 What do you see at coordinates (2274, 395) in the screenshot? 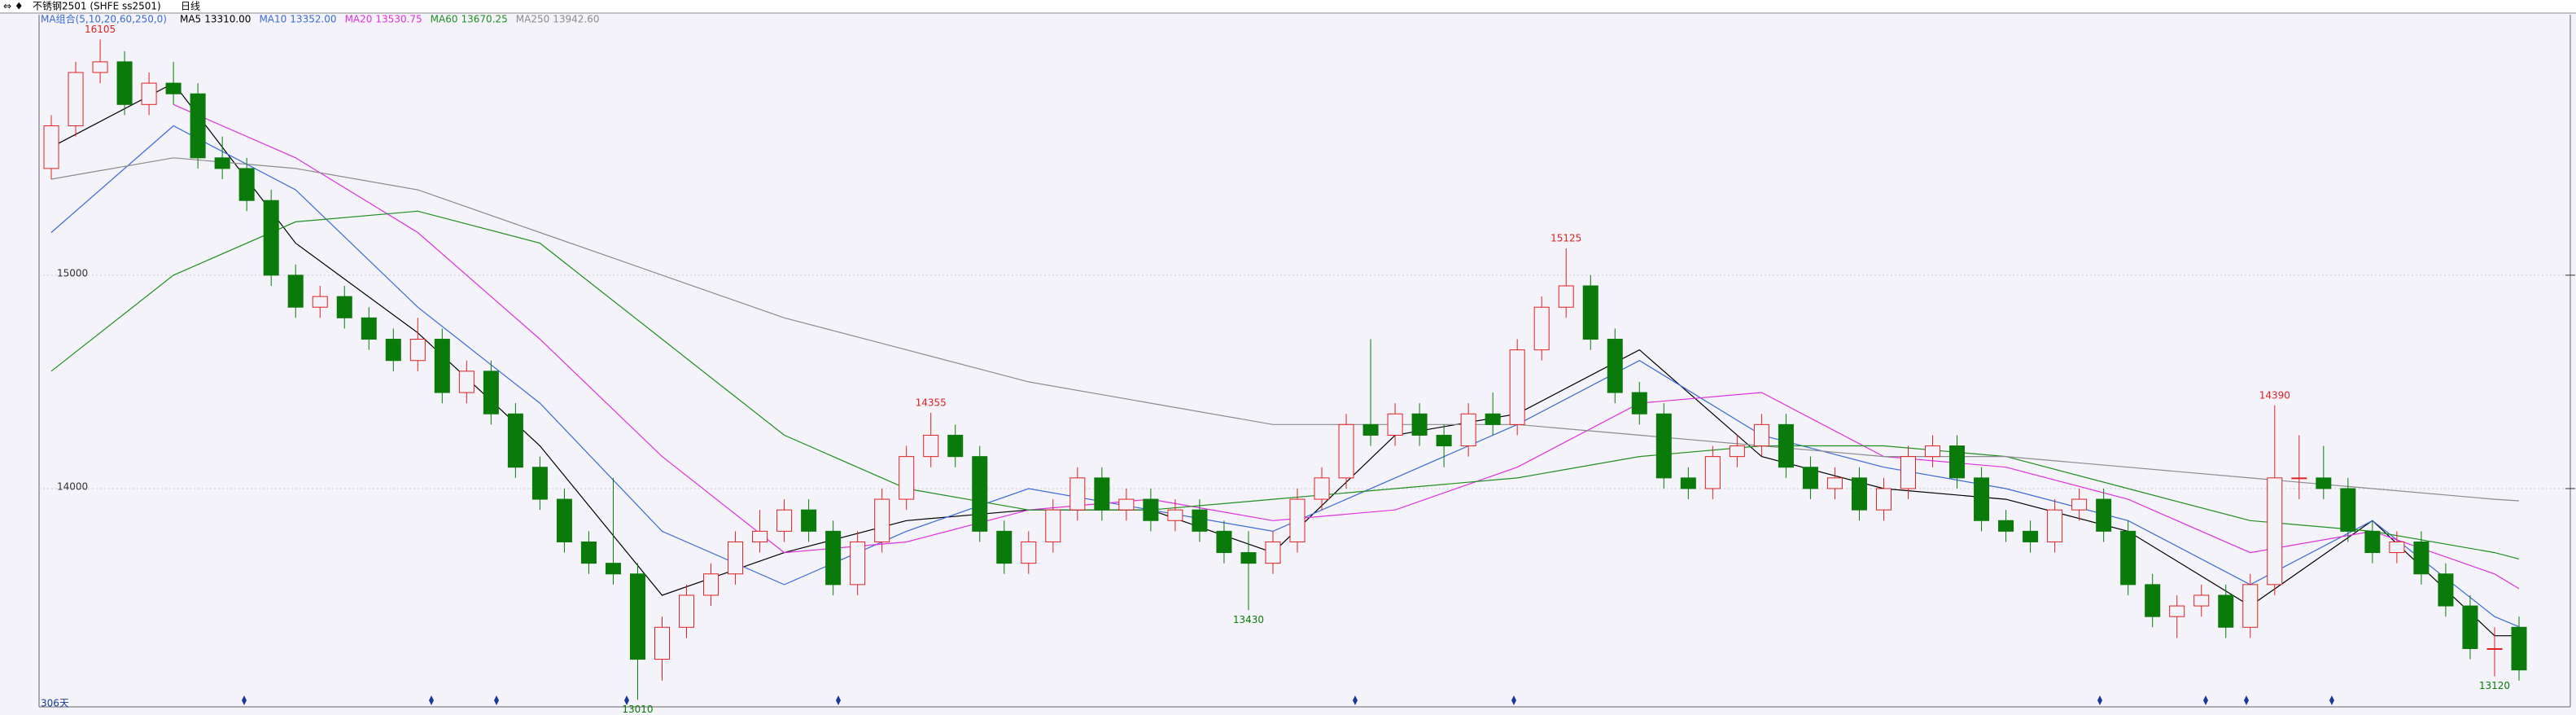
I see `high-label: 14390` at bounding box center [2274, 395].